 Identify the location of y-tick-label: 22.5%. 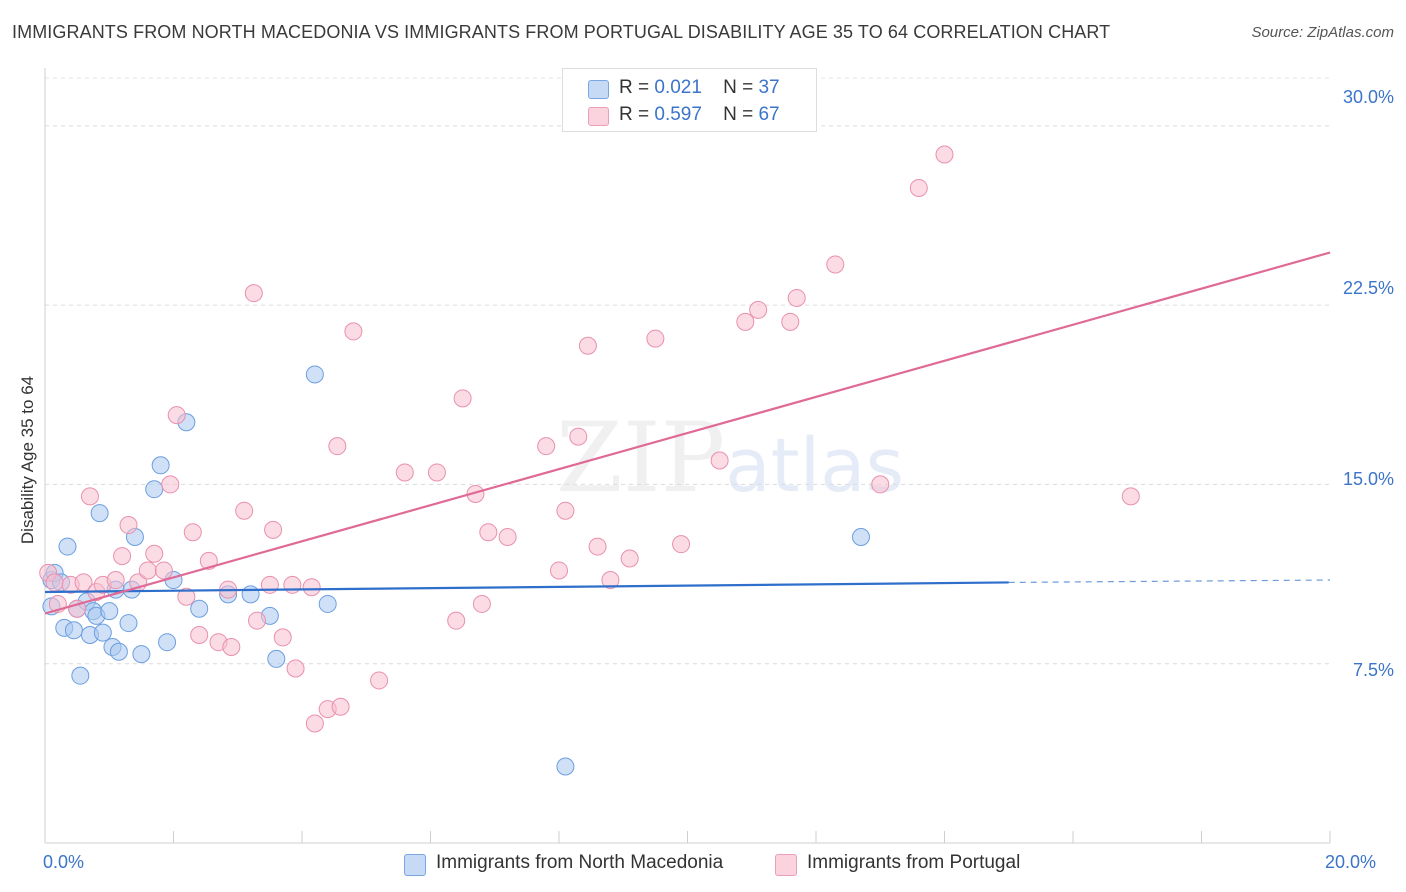
(1368, 288).